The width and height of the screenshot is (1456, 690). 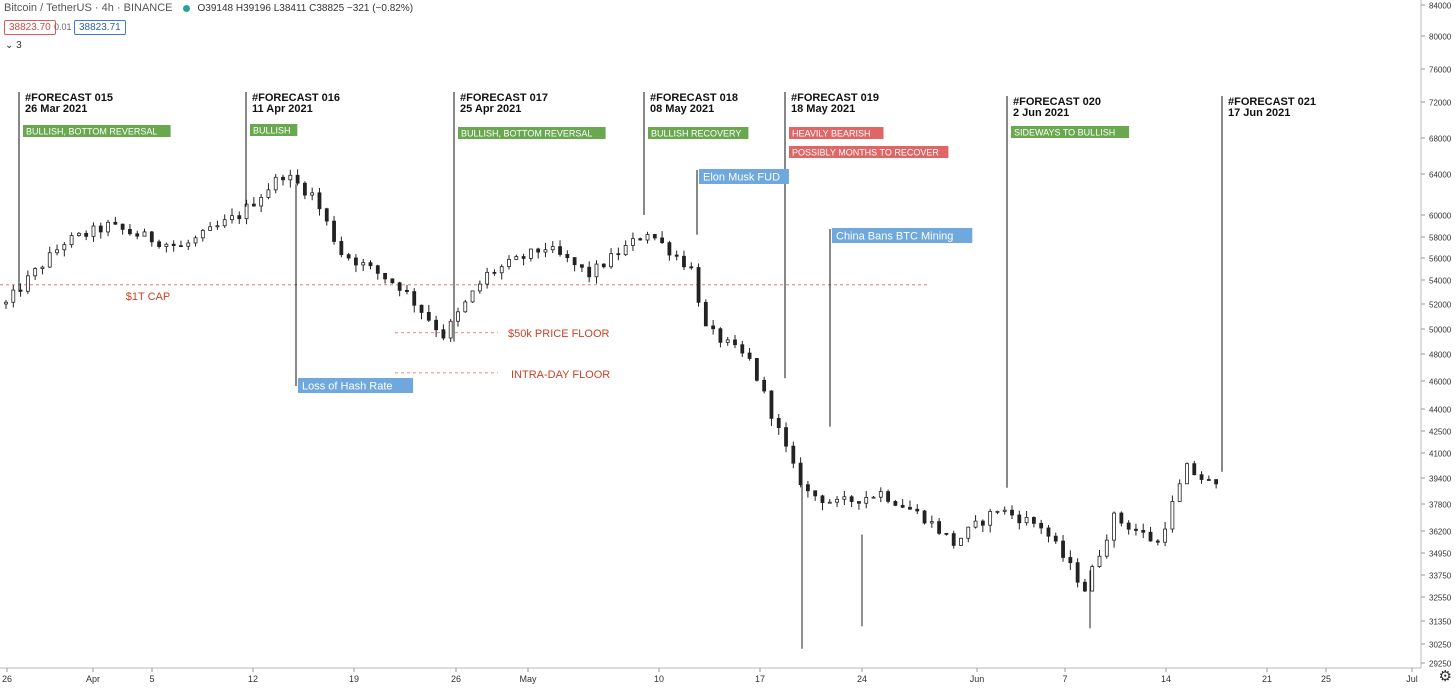 I want to click on event-badge, so click(x=902, y=235).